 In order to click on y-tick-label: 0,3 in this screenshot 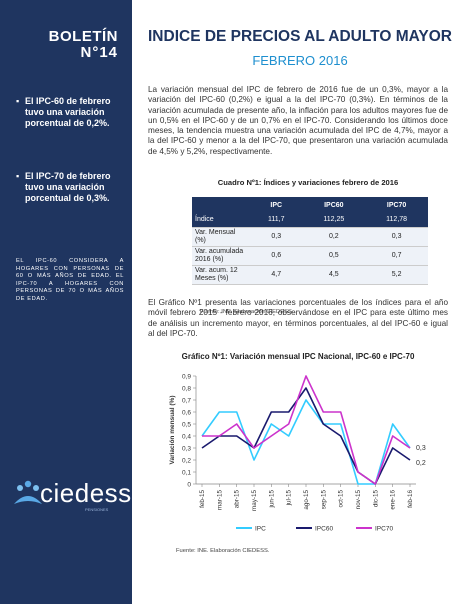, I will do `click(186, 448)`.